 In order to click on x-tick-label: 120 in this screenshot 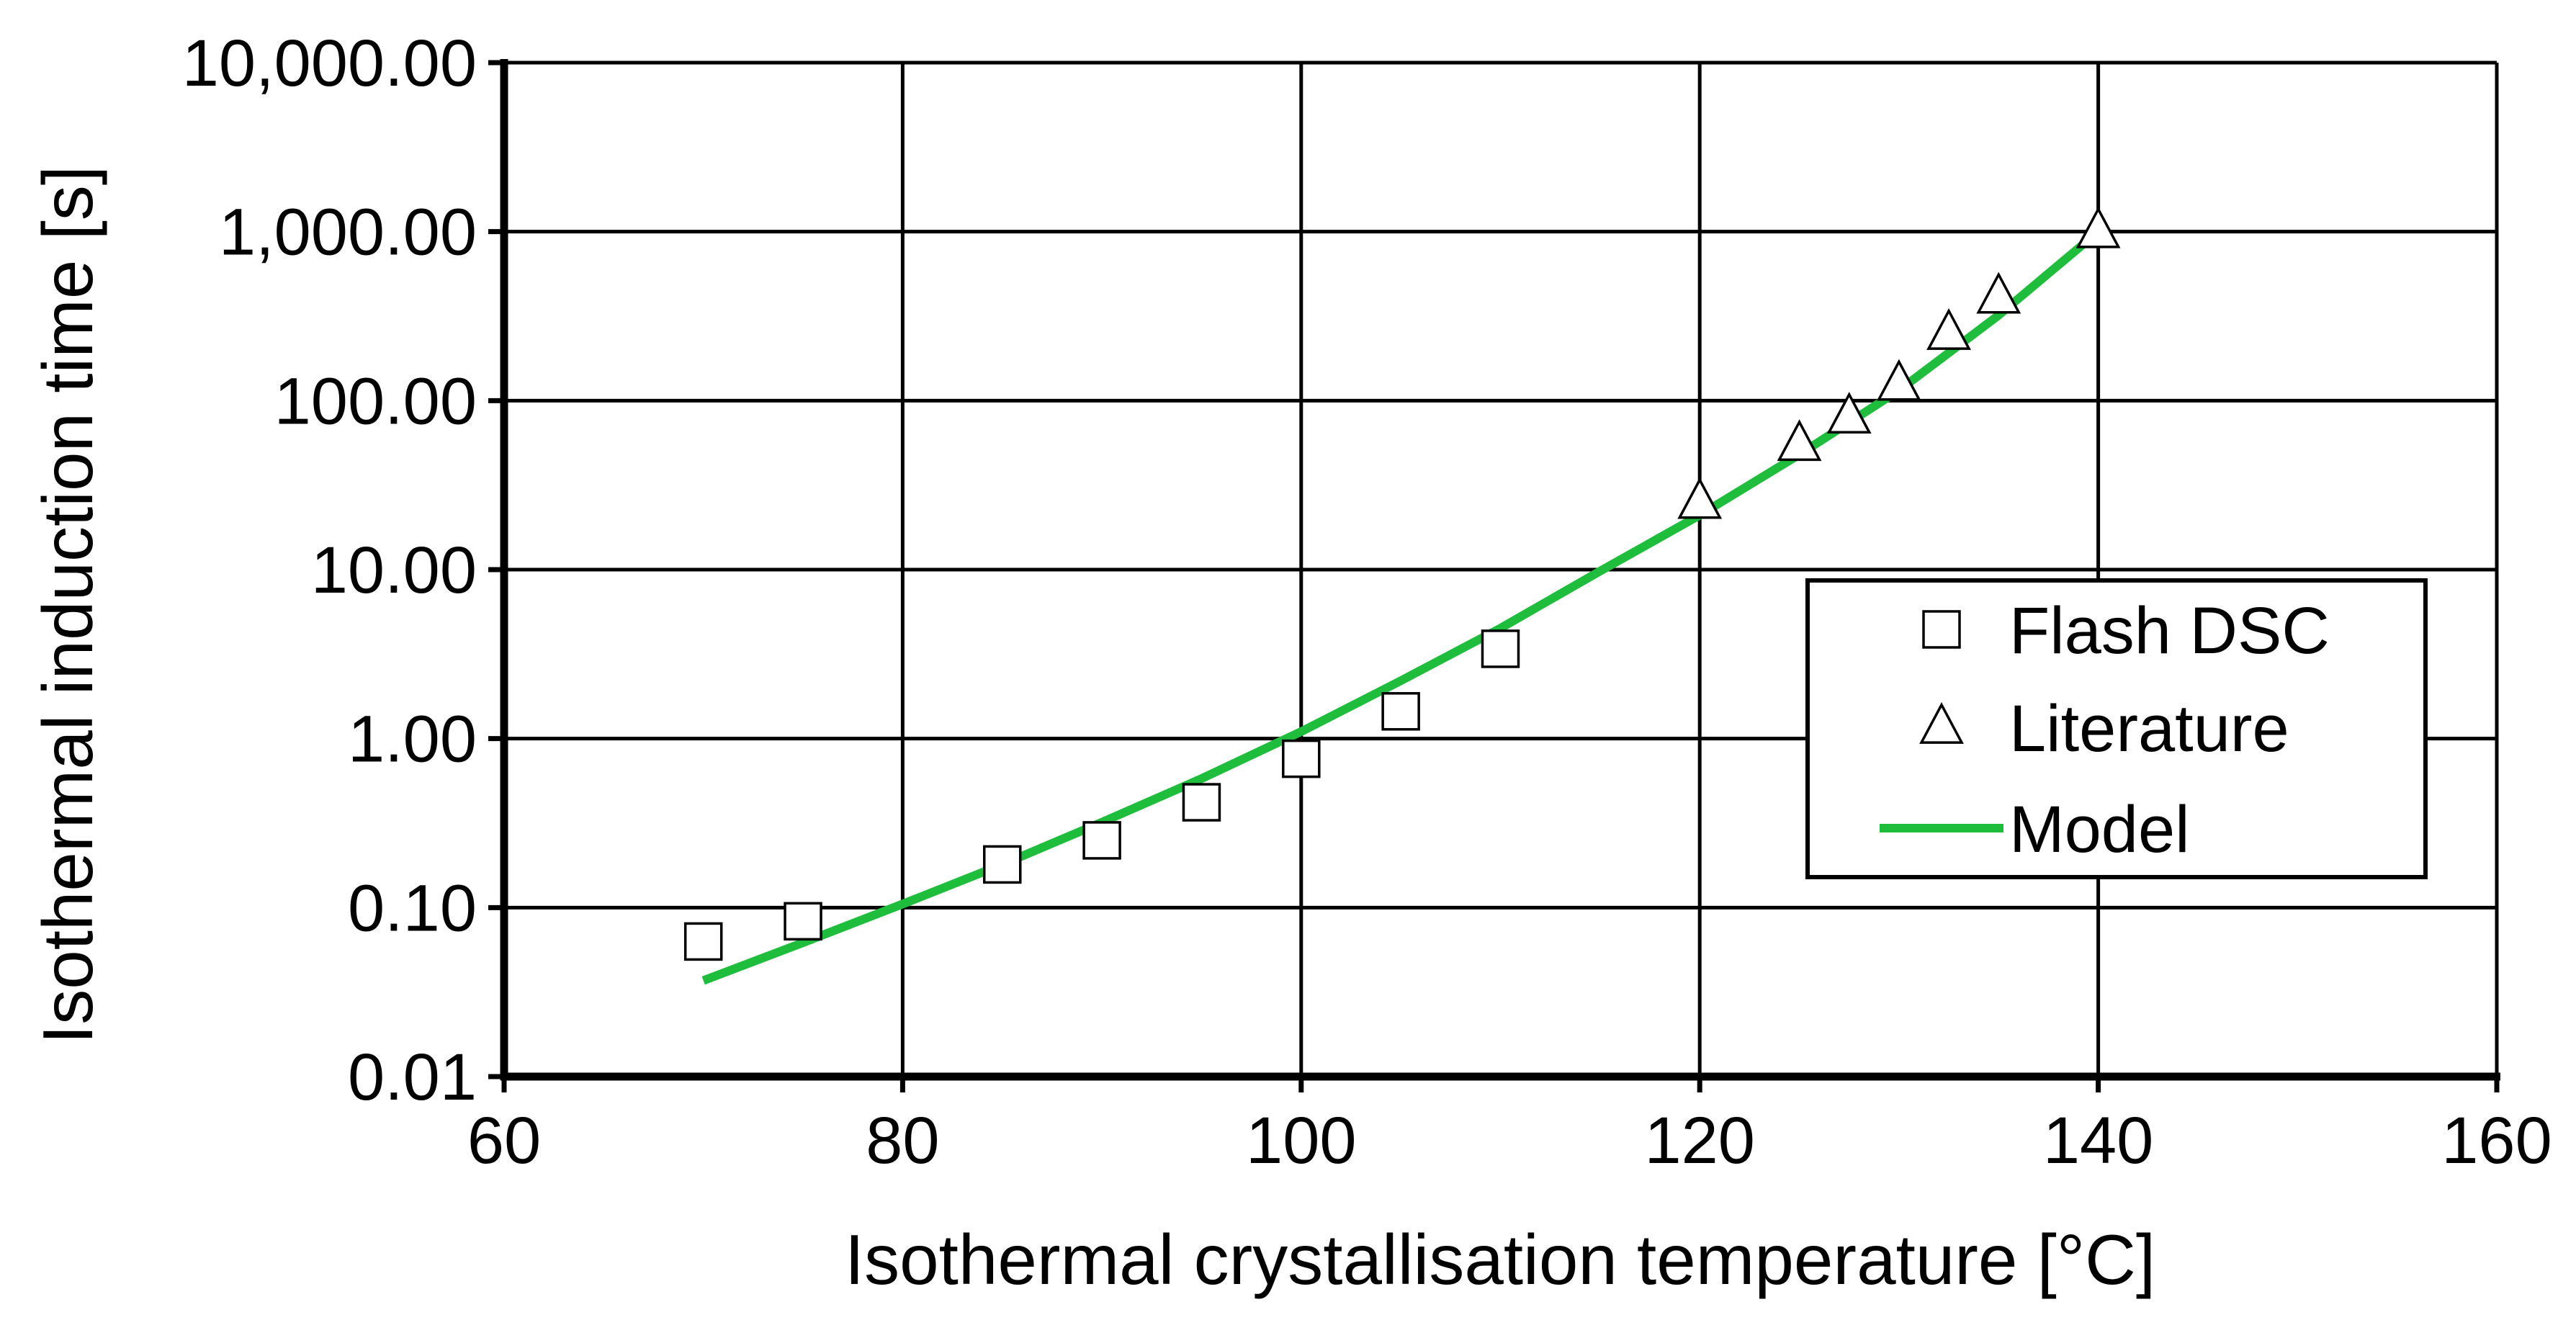, I will do `click(1699, 1140)`.